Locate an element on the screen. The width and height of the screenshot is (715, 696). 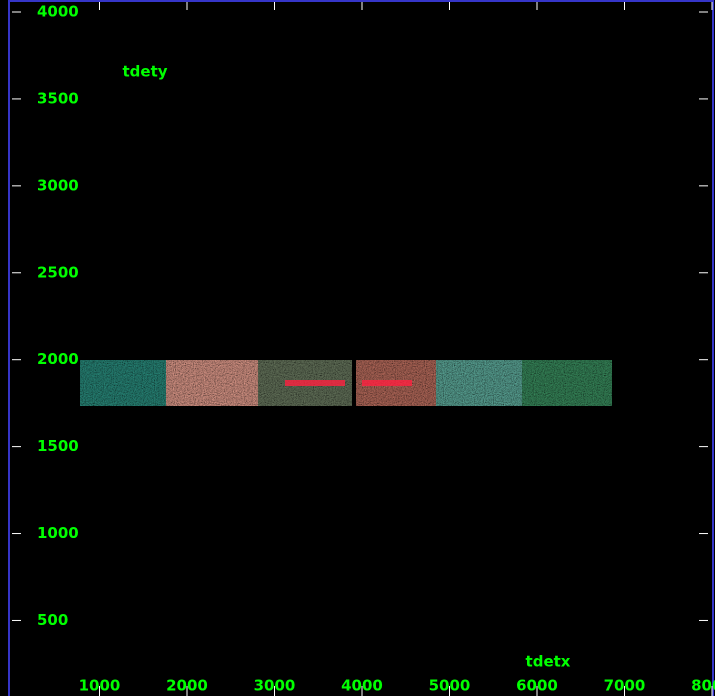
x-tick-label: 7000 is located at coordinates (625, 686).